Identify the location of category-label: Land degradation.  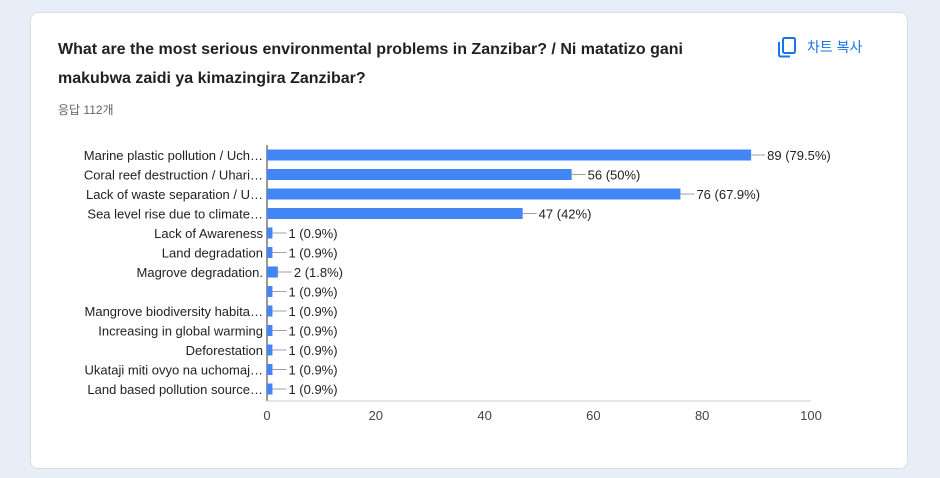
(212, 253).